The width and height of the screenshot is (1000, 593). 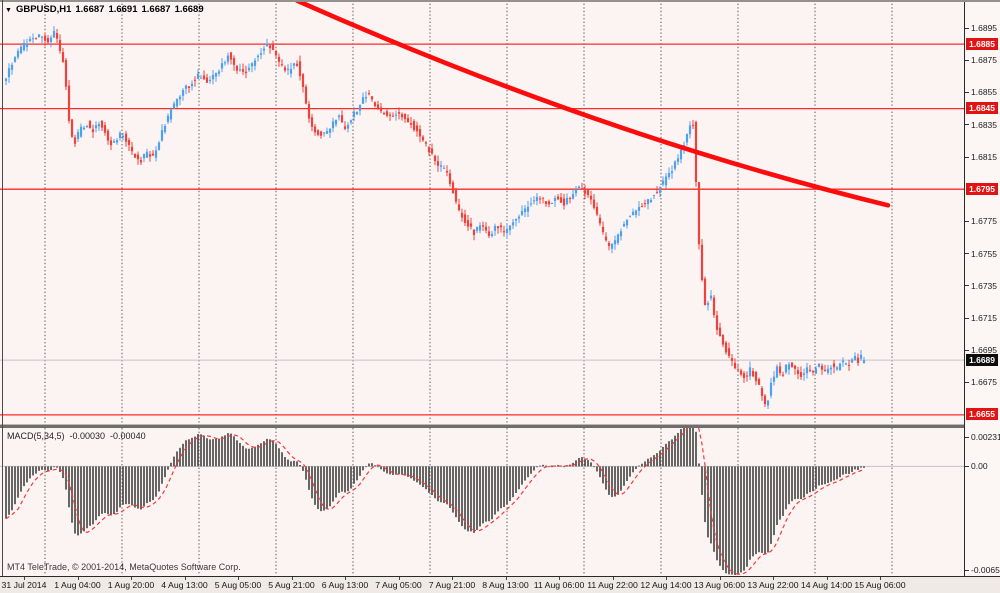 I want to click on time-axis-label: 13 Aug 06:00, so click(x=719, y=585).